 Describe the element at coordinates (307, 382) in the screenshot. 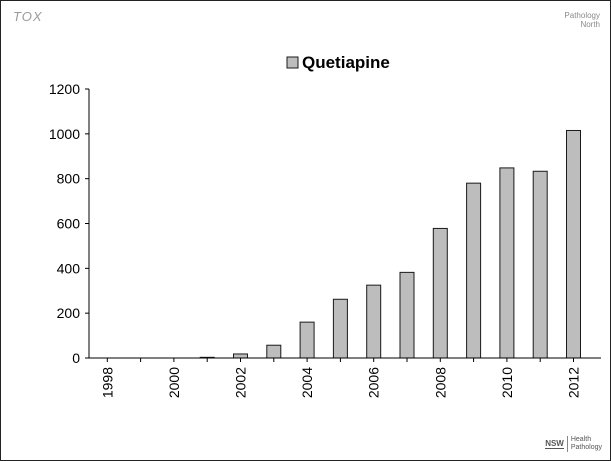

I see `x-tick-label: 2004` at that location.